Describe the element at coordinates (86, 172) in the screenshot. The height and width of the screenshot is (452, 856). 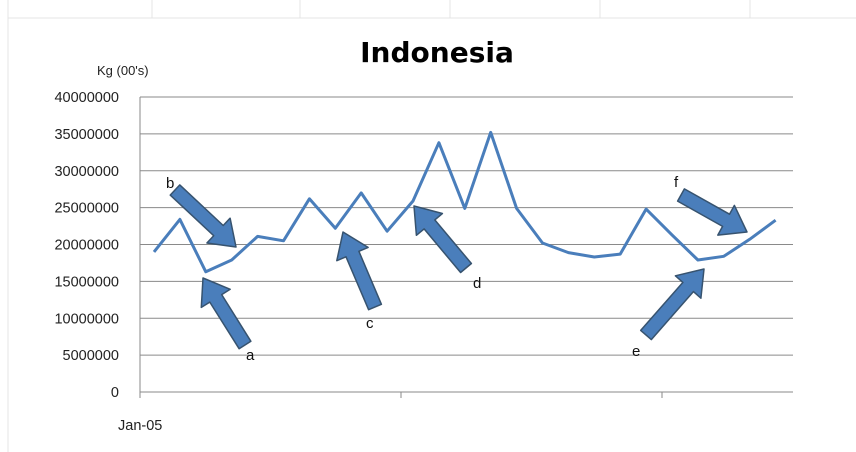
I see `y-tick-label: 30000000` at that location.